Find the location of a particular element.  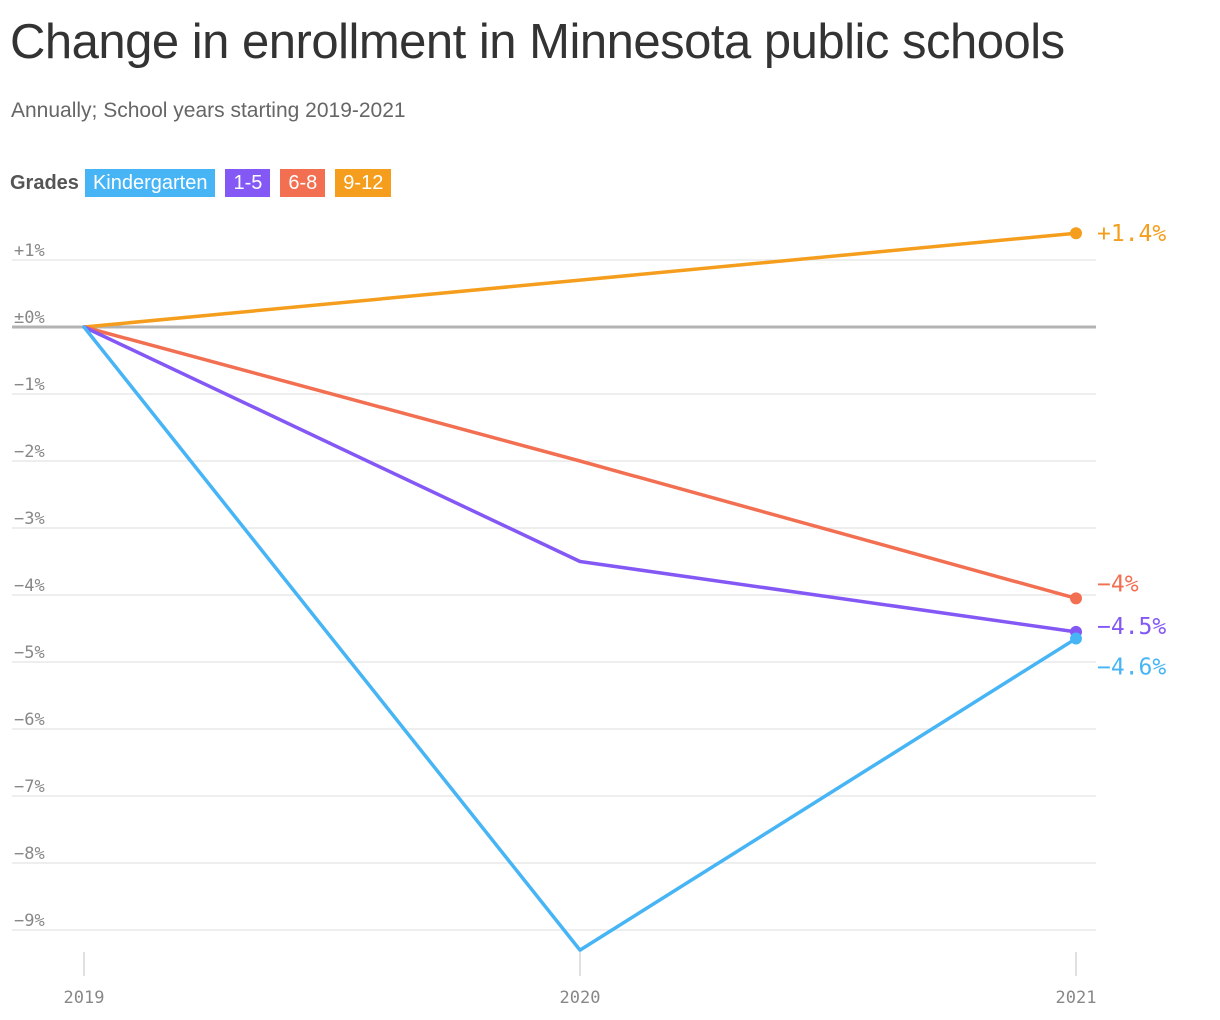

y-tick-label: −1% is located at coordinates (29, 385).